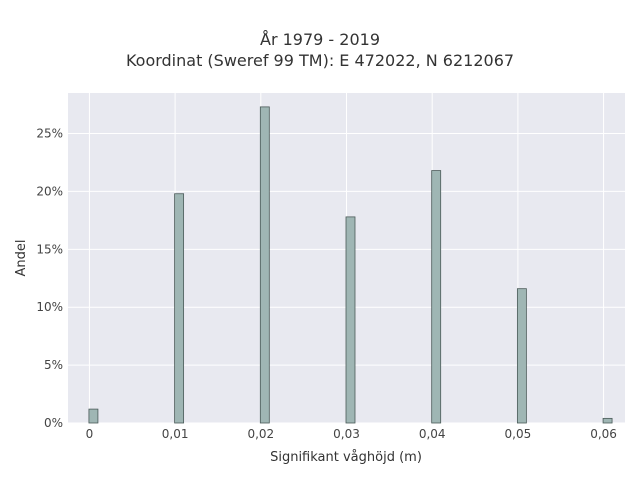 The image size is (640, 480). Describe the element at coordinates (264, 265) in the screenshot. I see `bar-0,02` at that location.